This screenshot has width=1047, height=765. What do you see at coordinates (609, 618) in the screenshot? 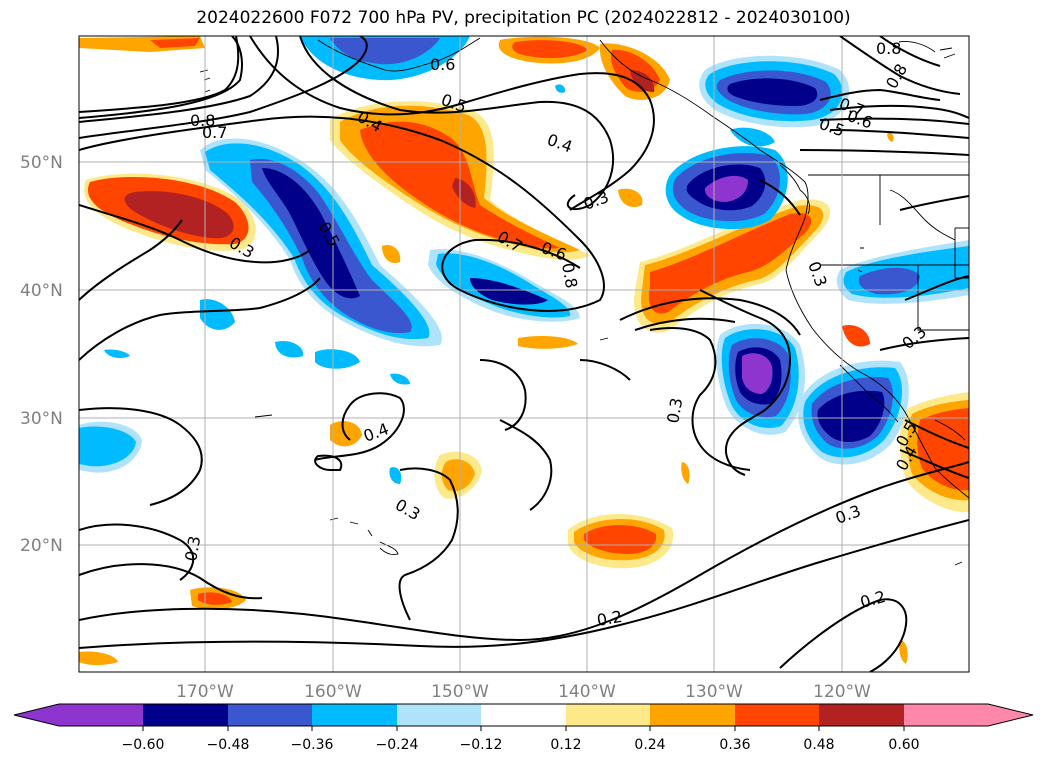
I see `contour-label: 0.2` at bounding box center [609, 618].